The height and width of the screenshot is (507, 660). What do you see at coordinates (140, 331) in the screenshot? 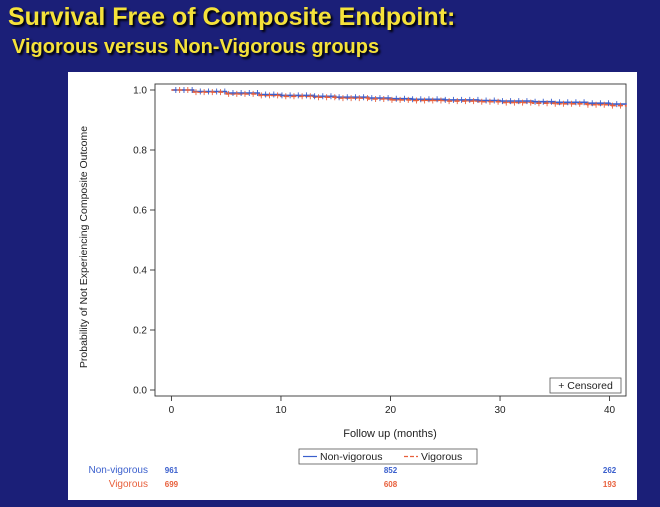
I see `y-tick-label: 0.2` at bounding box center [140, 331].